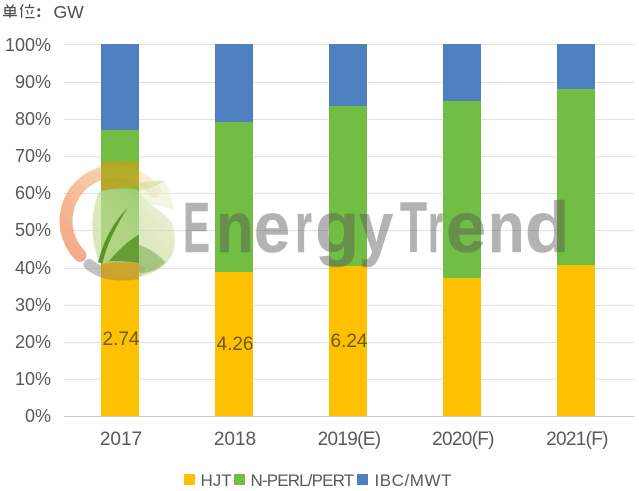  What do you see at coordinates (196, 228) in the screenshot?
I see `svg-text: E` at bounding box center [196, 228].